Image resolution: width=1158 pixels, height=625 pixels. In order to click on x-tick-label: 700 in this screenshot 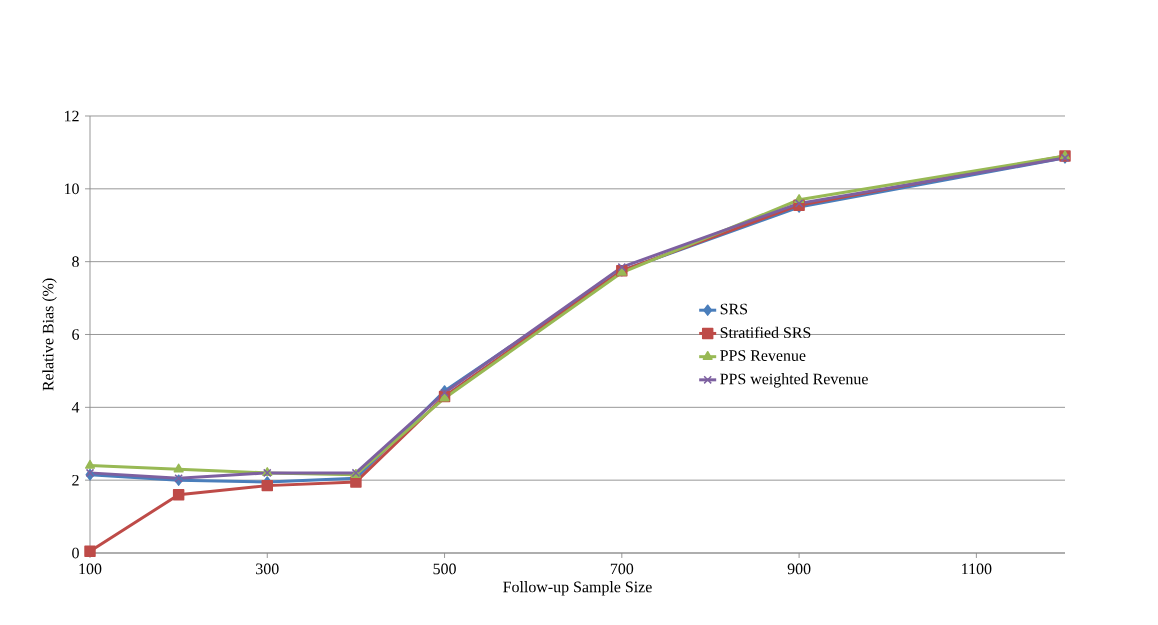, I will do `click(622, 569)`.